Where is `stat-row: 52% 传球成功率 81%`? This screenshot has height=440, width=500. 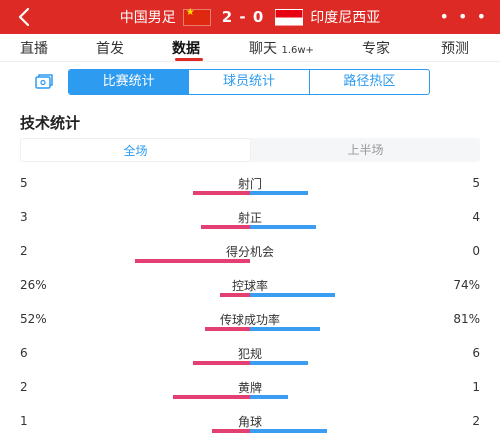 stat-row: 52% 传球成功率 81% is located at coordinates (250, 323).